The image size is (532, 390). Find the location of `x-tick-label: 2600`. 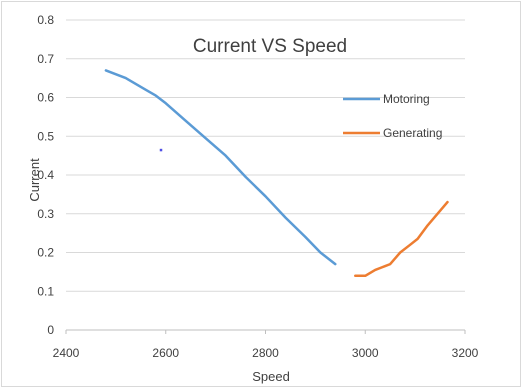

x-tick-label: 2600 is located at coordinates (165, 353).